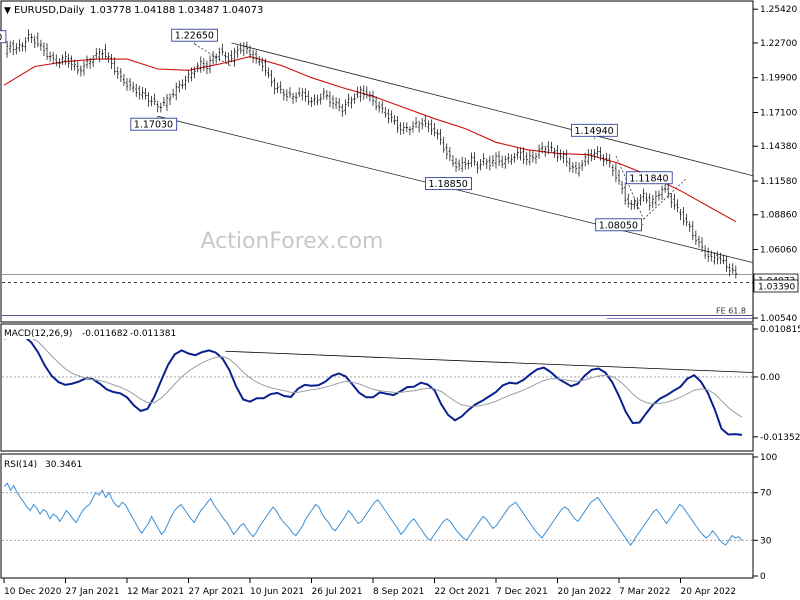  Describe the element at coordinates (154, 10) in the screenshot. I see `header-high: 1.04188` at that location.